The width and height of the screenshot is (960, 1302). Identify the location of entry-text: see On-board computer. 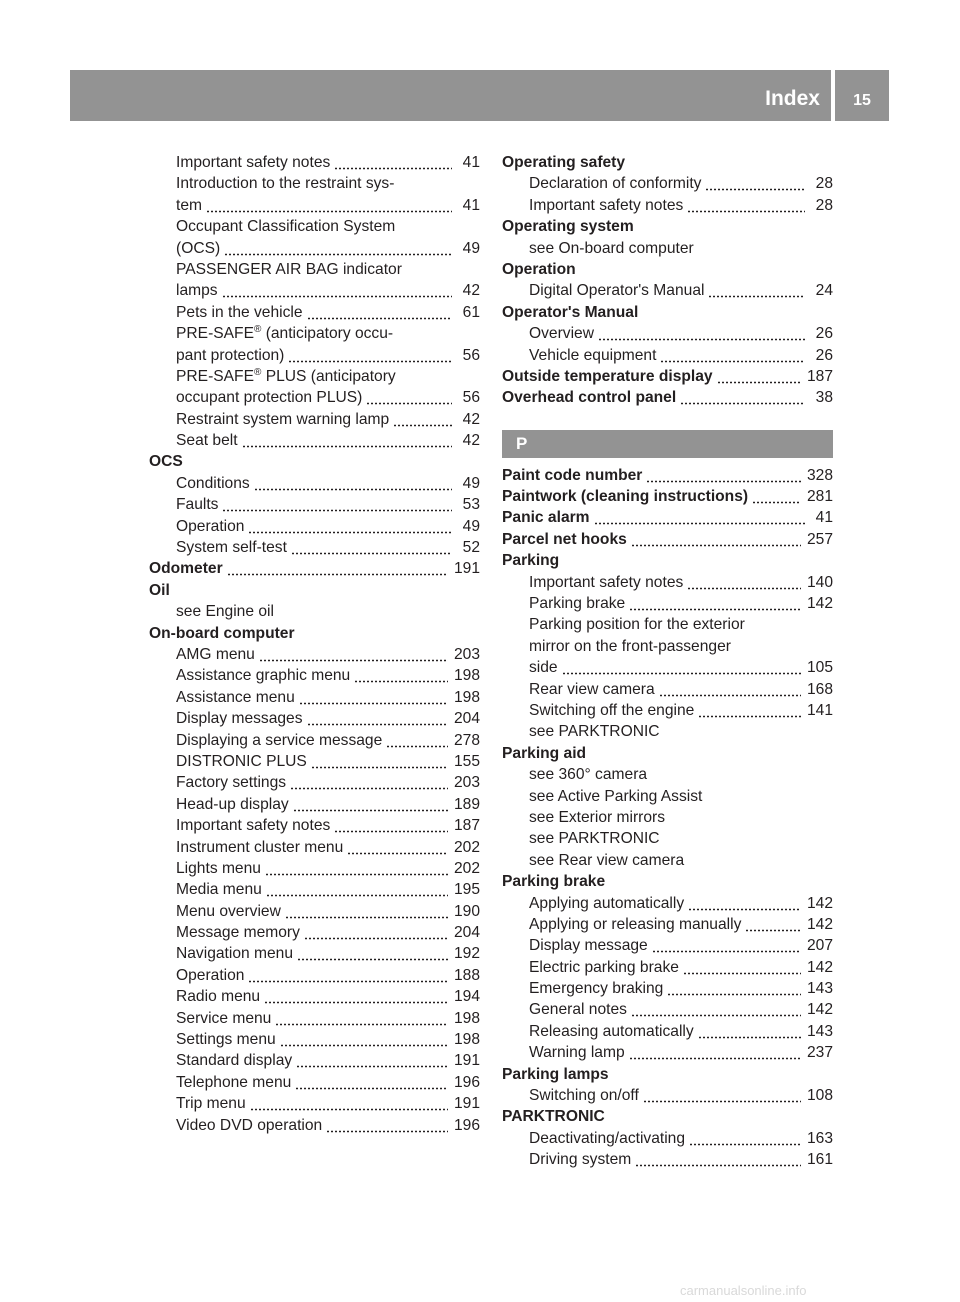
(611, 248).